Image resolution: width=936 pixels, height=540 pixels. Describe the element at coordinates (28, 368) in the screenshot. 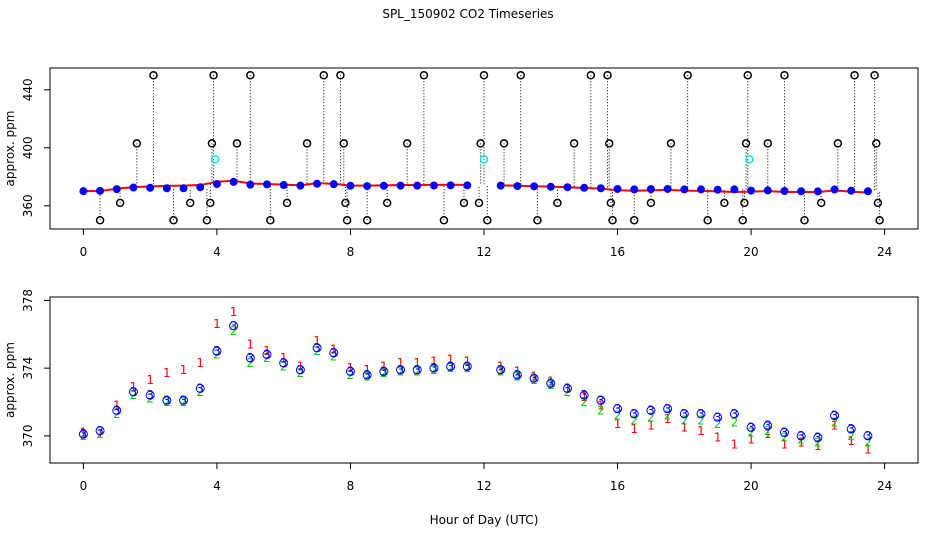

I see `y-tick-label: 374` at that location.